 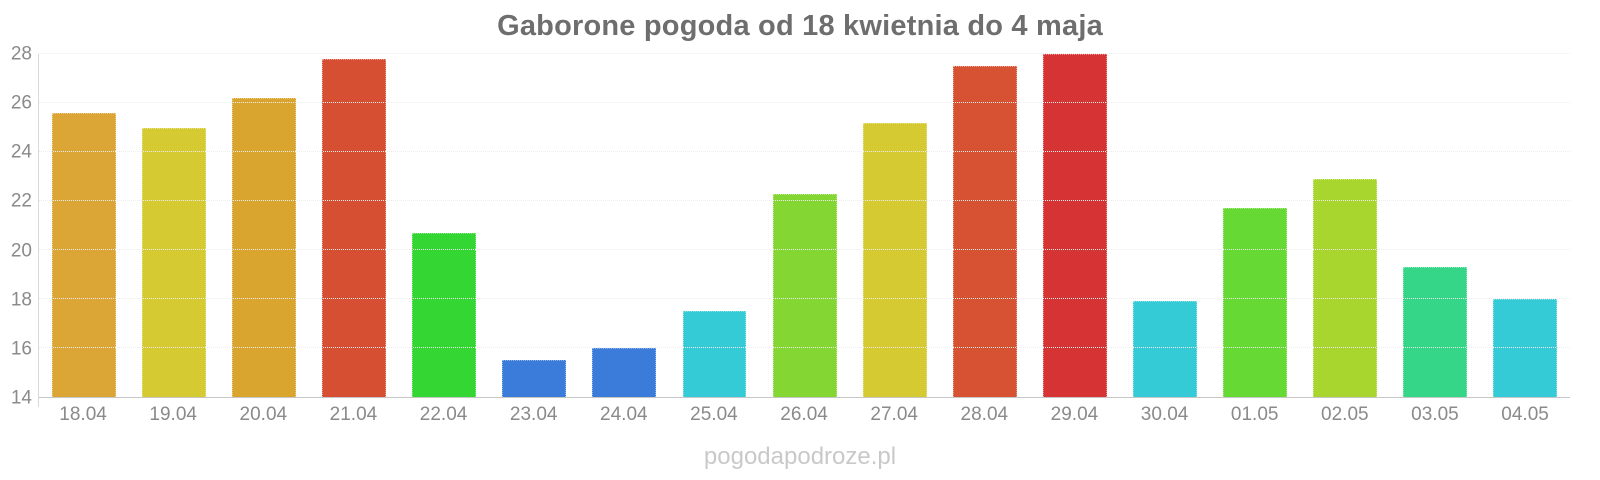 I want to click on y-tick-label: 14, so click(x=21, y=398).